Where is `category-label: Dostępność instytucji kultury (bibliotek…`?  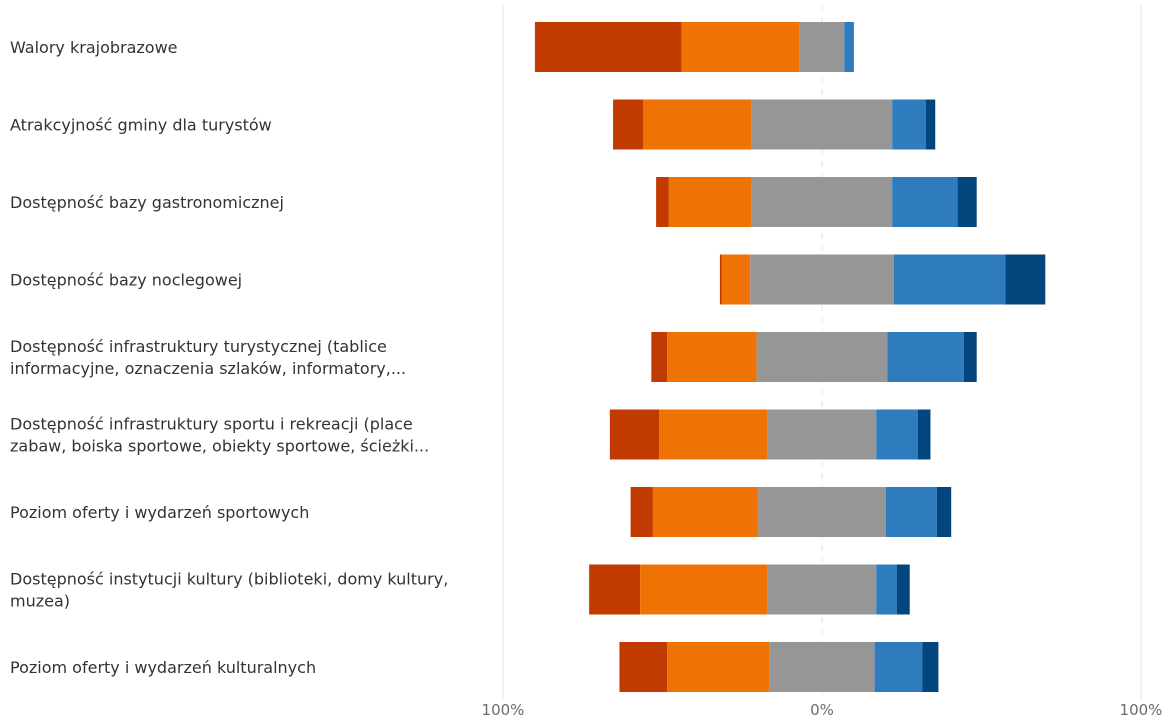 category-label: Dostępność instytucji kultury (bibliotek… is located at coordinates (229, 590).